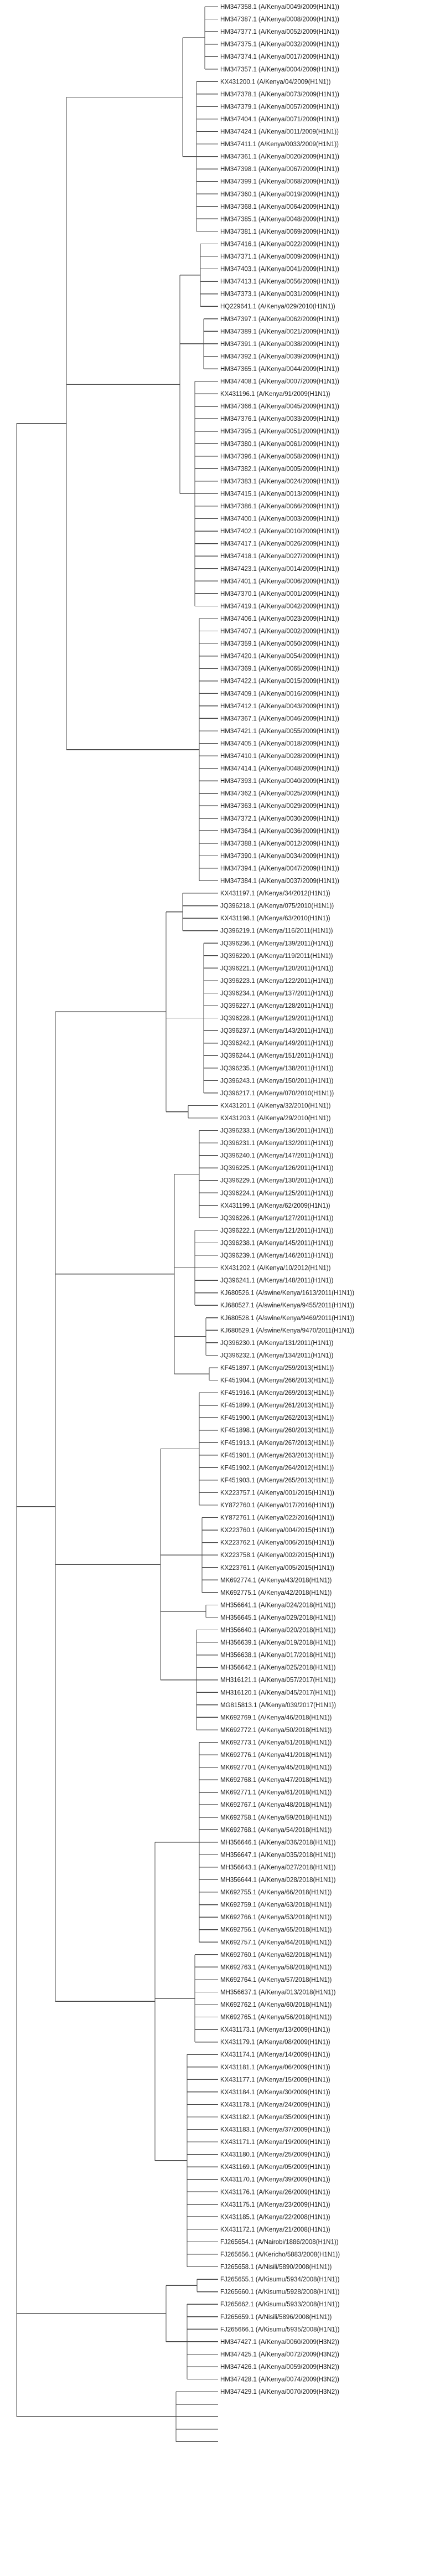 This screenshot has width=445, height=2576. Describe the element at coordinates (279, 294) in the screenshot. I see `leaf-label: HM347373.1 (A/Kenya/0031/2009(H1N1))` at that location.